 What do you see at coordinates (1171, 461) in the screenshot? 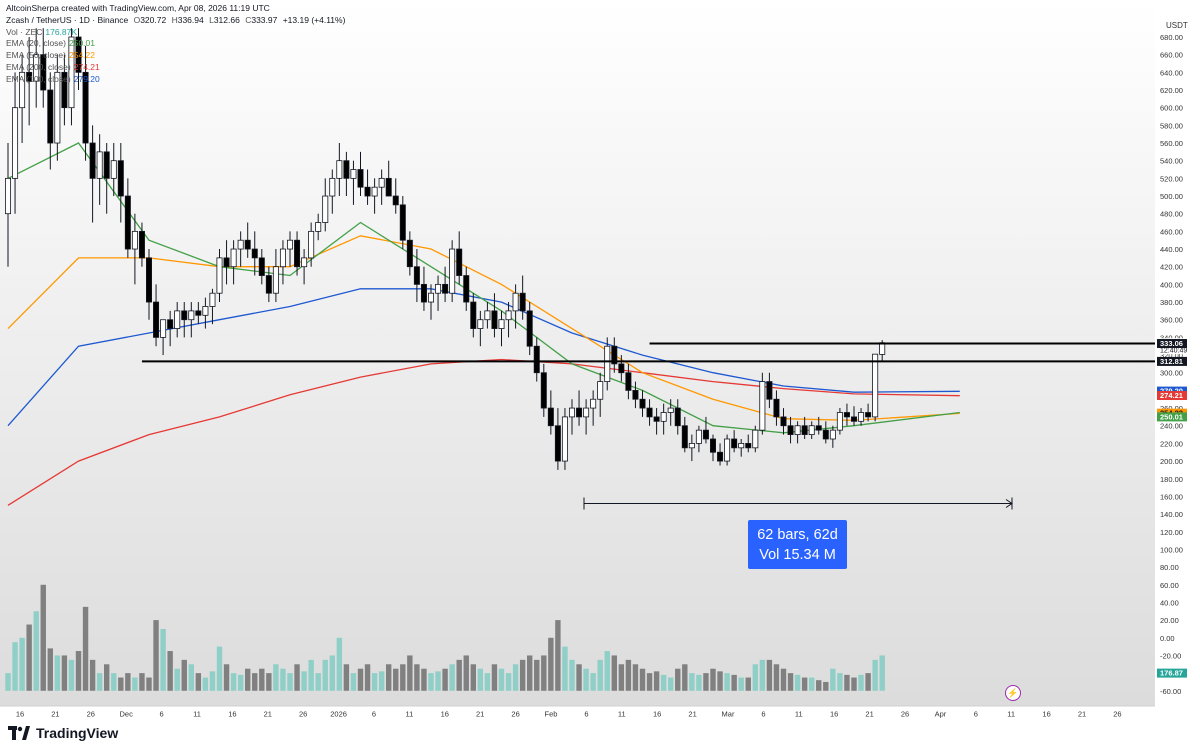
I see `price-tick-label: 200.00` at bounding box center [1171, 461].